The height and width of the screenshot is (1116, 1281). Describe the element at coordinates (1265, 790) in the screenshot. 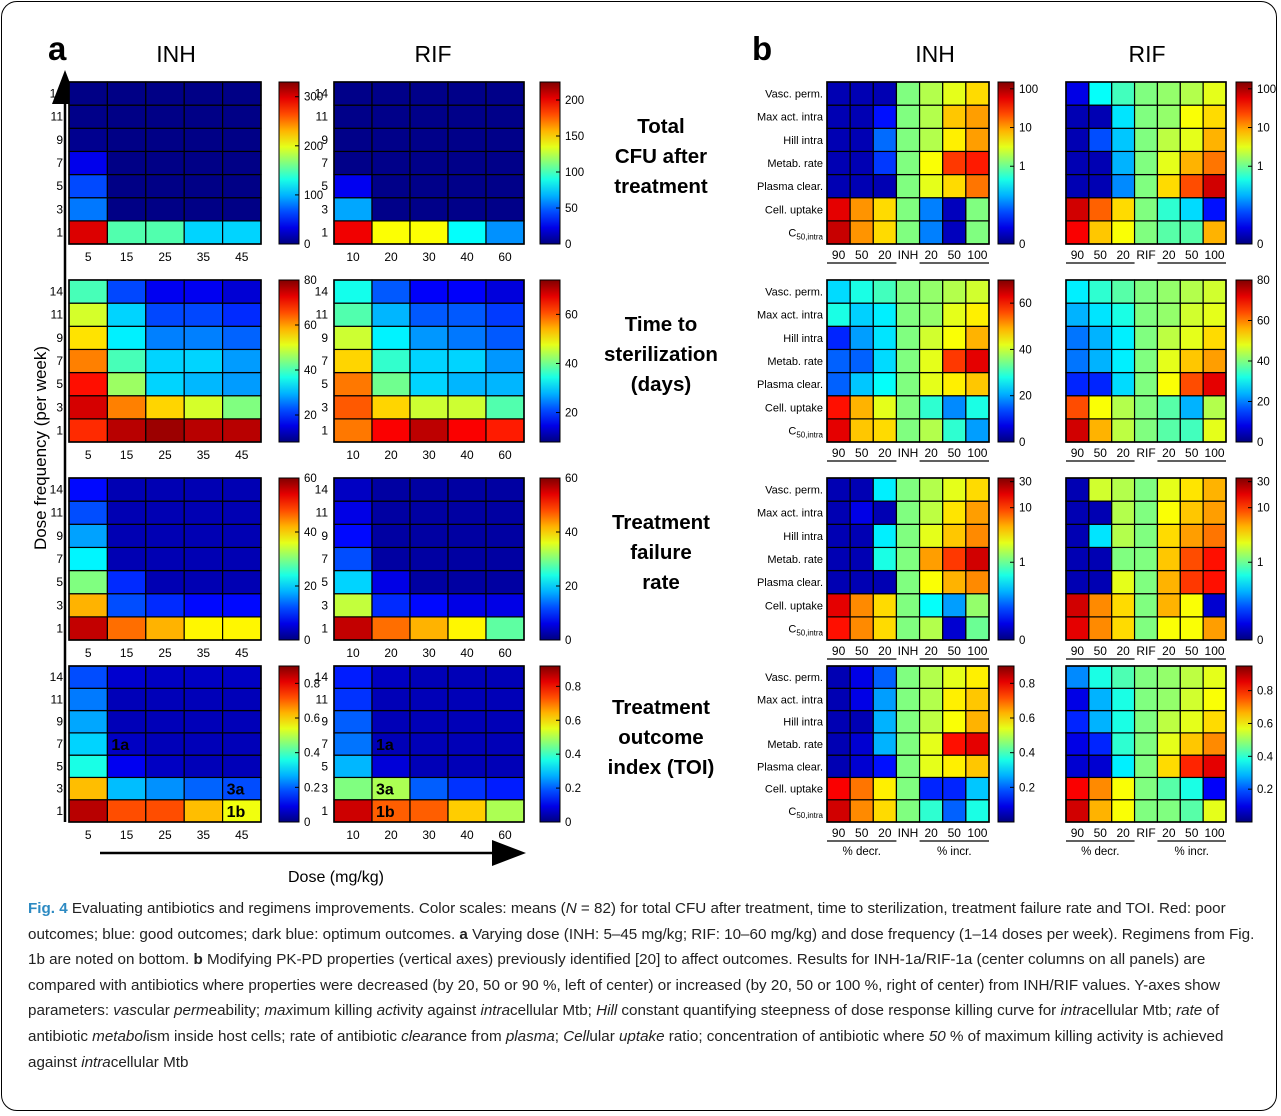

I see `colorbar-tick-label: 0.2` at that location.